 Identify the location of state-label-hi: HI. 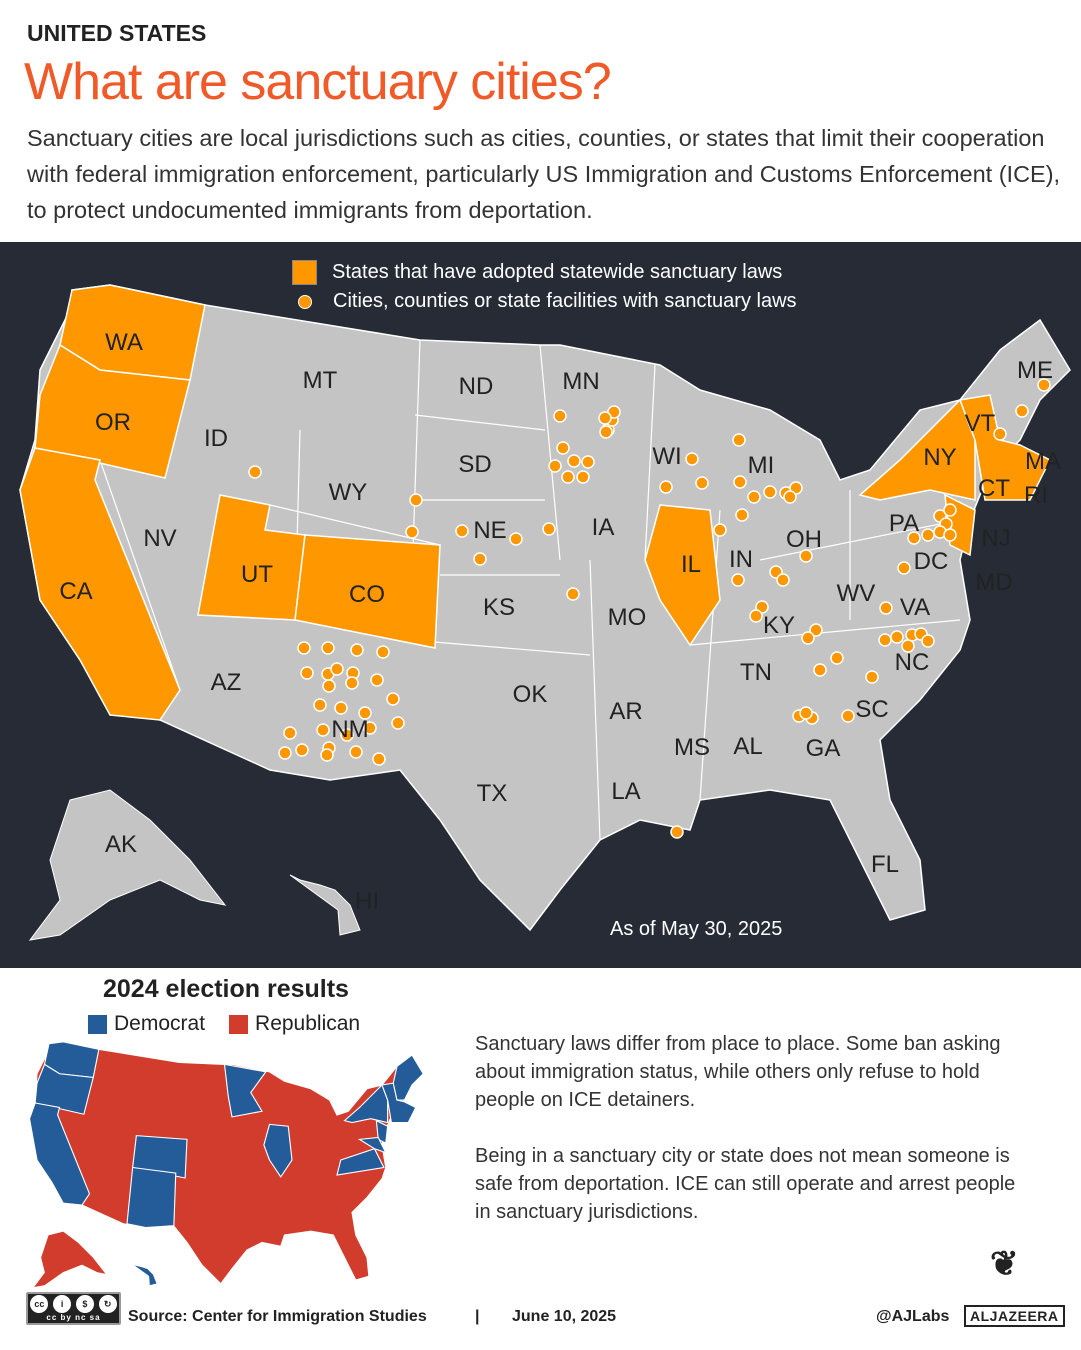
(367, 901).